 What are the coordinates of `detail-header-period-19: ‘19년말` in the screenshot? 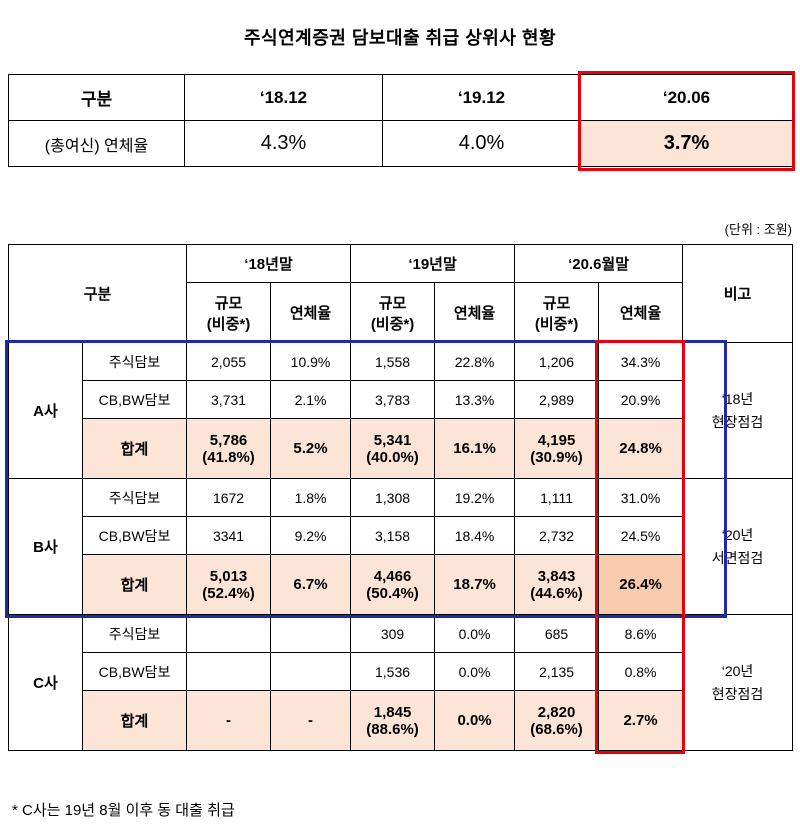 It's located at (433, 263).